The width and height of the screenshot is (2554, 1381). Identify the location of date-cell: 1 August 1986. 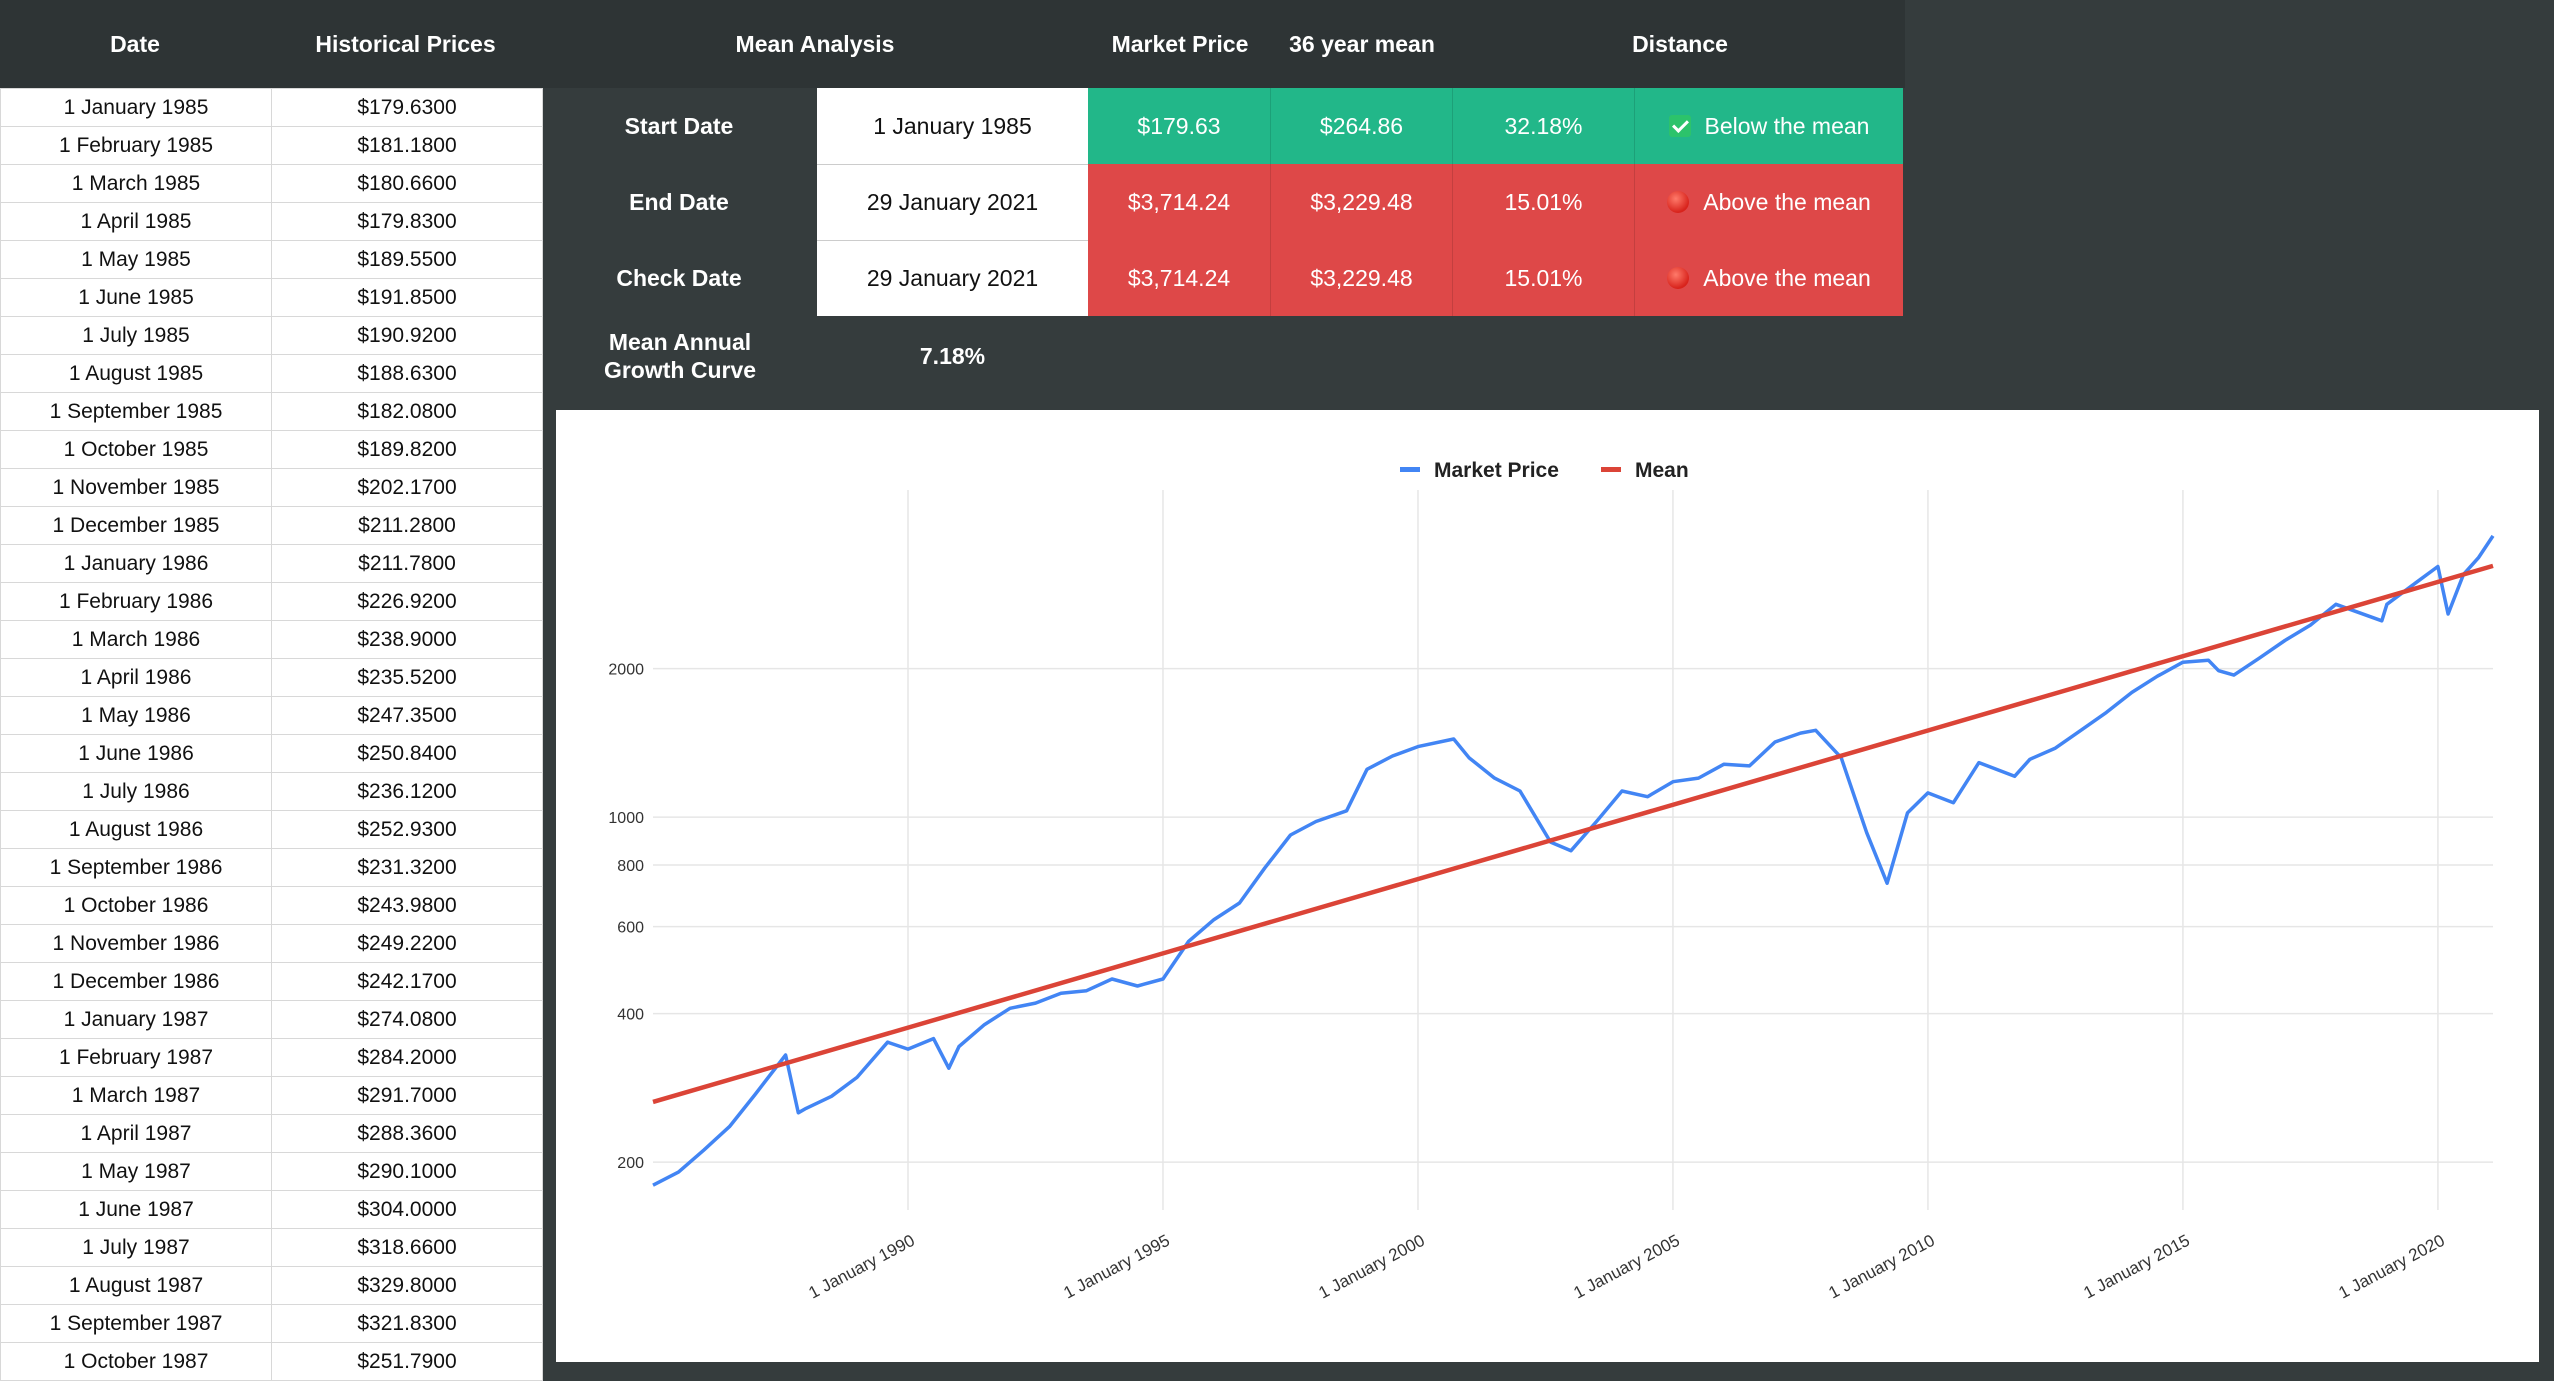
(136, 829).